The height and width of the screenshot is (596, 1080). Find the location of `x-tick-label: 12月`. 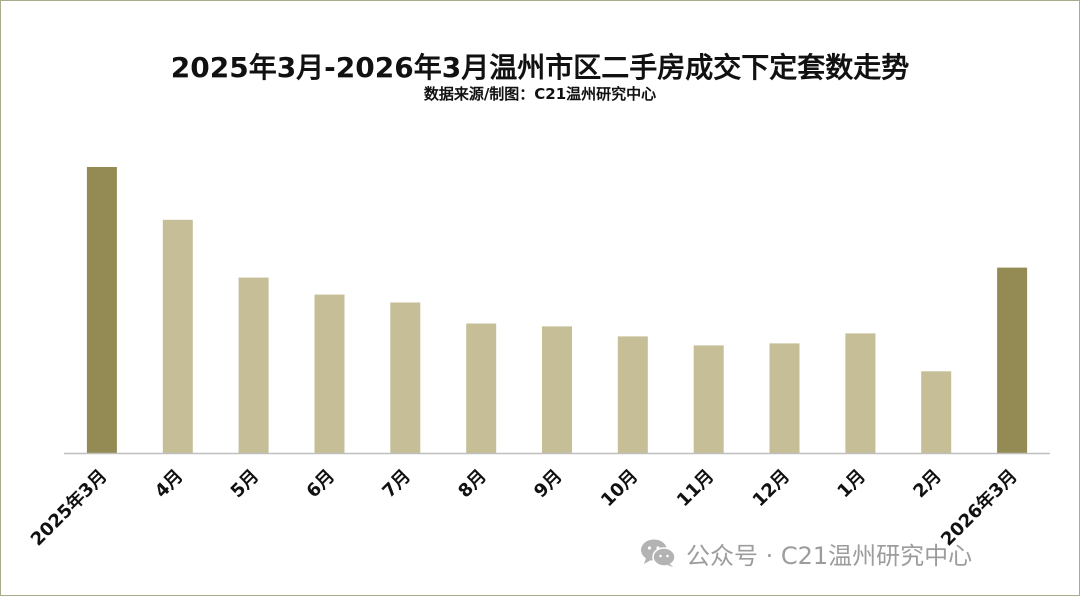

x-tick-label: 12月 is located at coordinates (771, 488).